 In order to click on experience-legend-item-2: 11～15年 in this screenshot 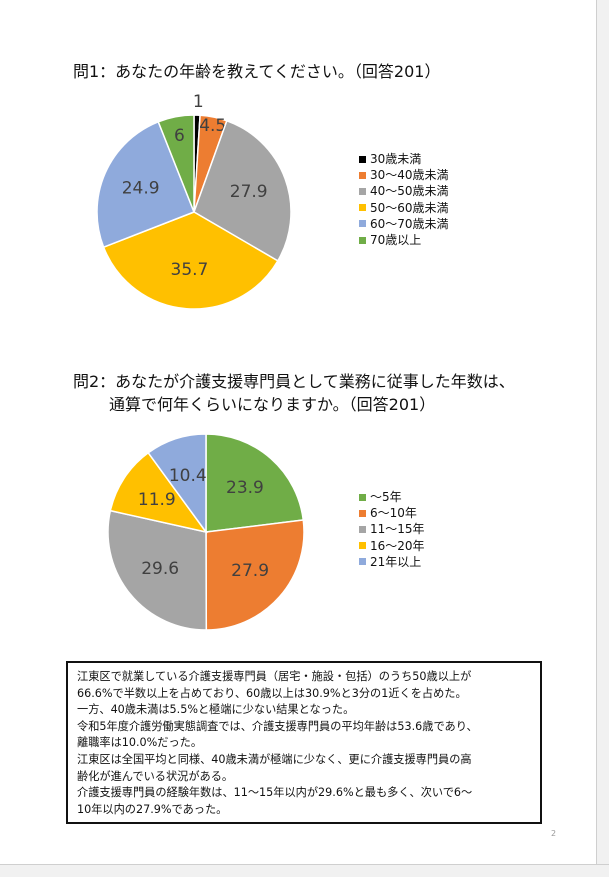, I will do `click(392, 529)`.